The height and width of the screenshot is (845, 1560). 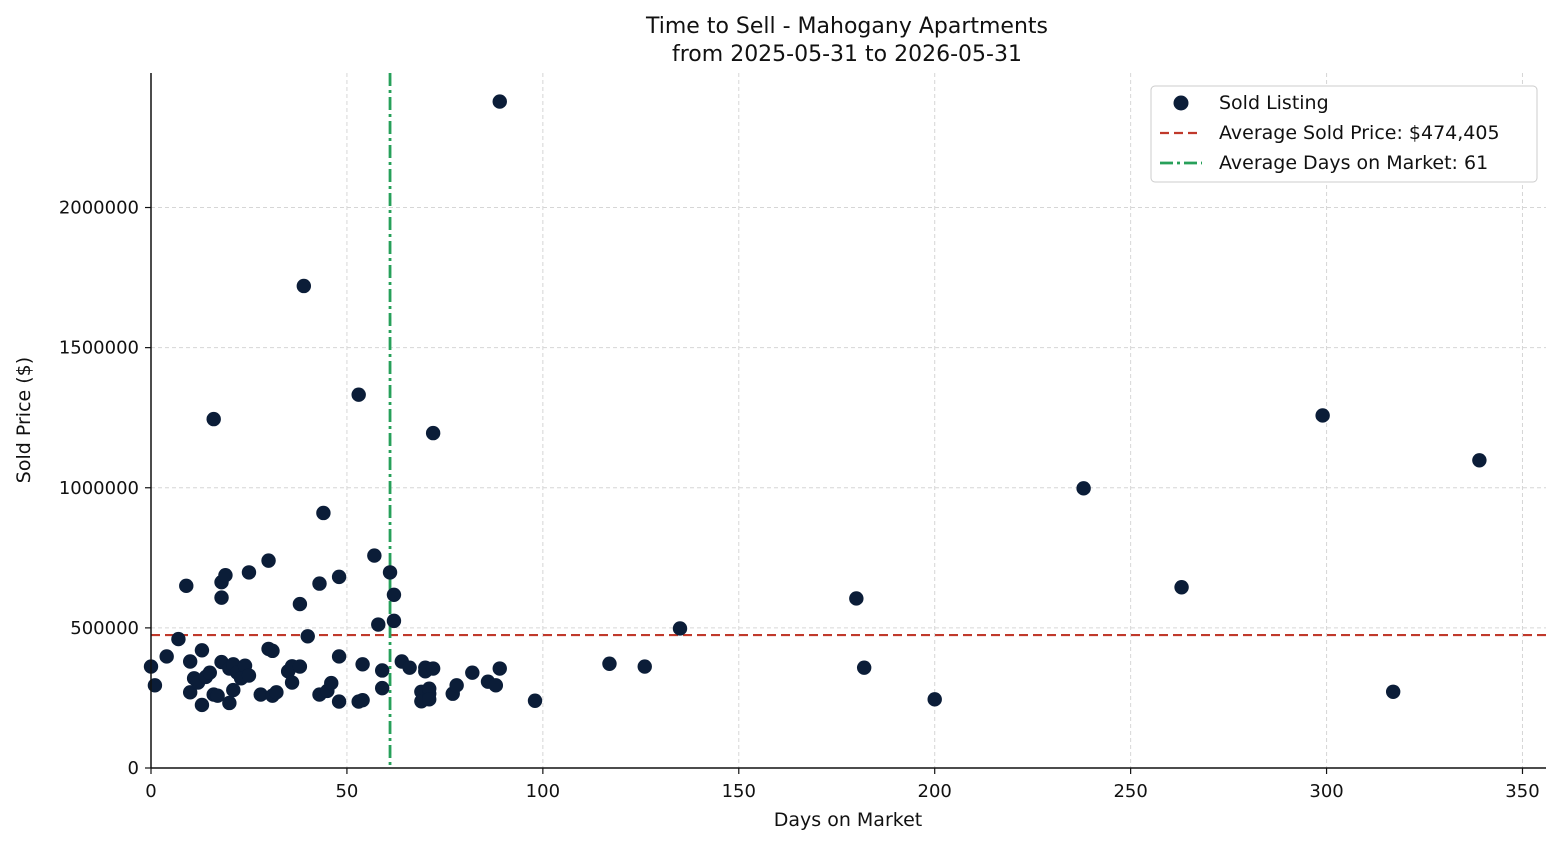 What do you see at coordinates (99, 488) in the screenshot?
I see `y-tick-label: 1000000` at bounding box center [99, 488].